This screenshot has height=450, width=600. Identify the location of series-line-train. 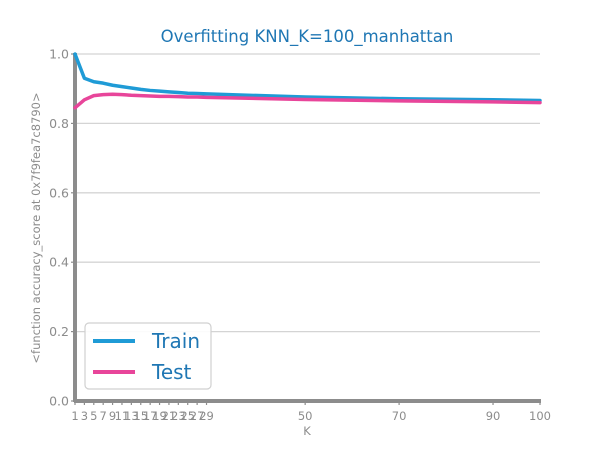
(307, 77).